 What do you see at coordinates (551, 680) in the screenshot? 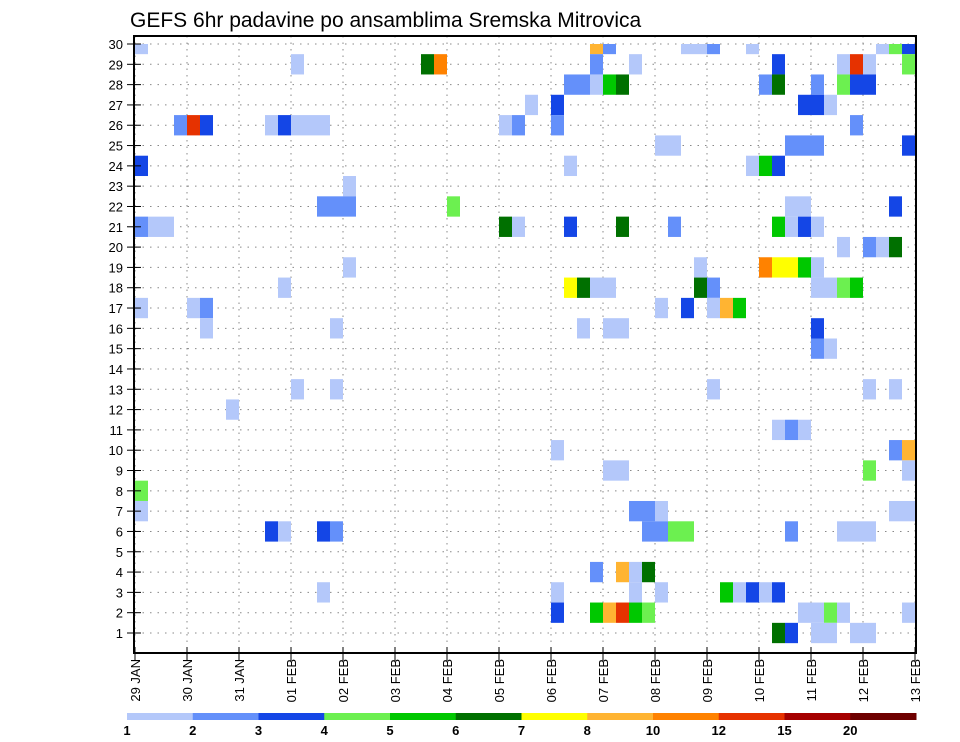
I see `x-tick-label: 06 FEB` at bounding box center [551, 680].